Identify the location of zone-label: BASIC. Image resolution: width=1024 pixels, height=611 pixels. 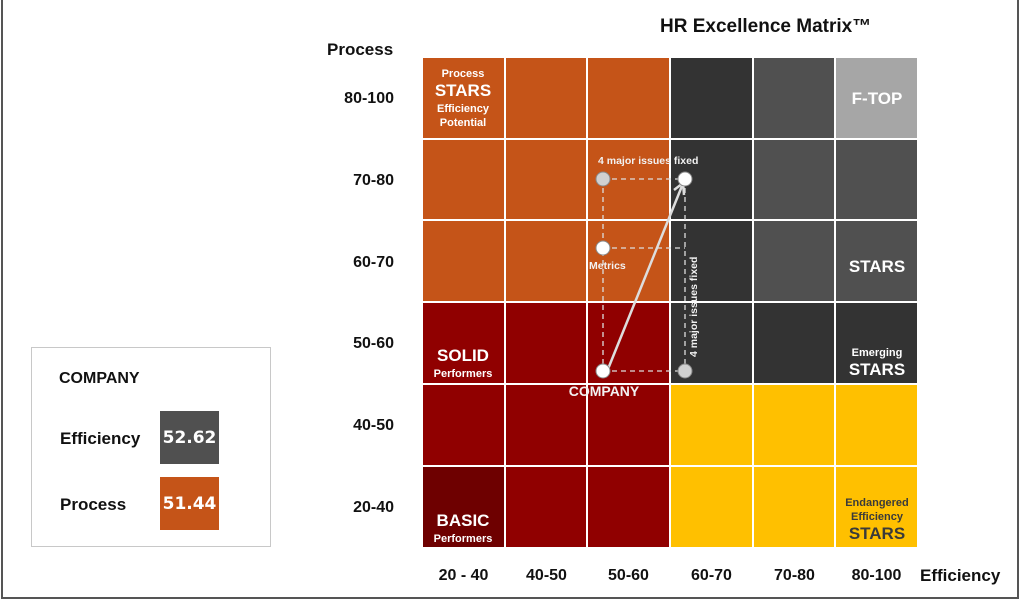
(463, 520).